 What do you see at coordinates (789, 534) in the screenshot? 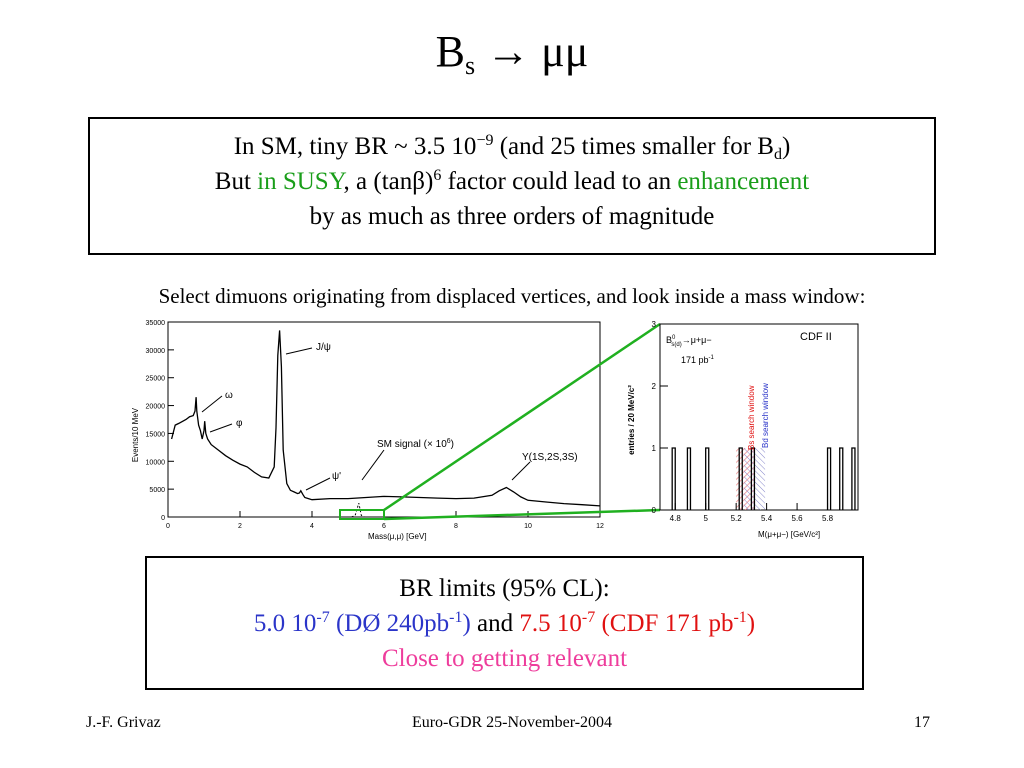
I see `right-xlabel: M(μ+μ−) [GeV/c²]` at bounding box center [789, 534].